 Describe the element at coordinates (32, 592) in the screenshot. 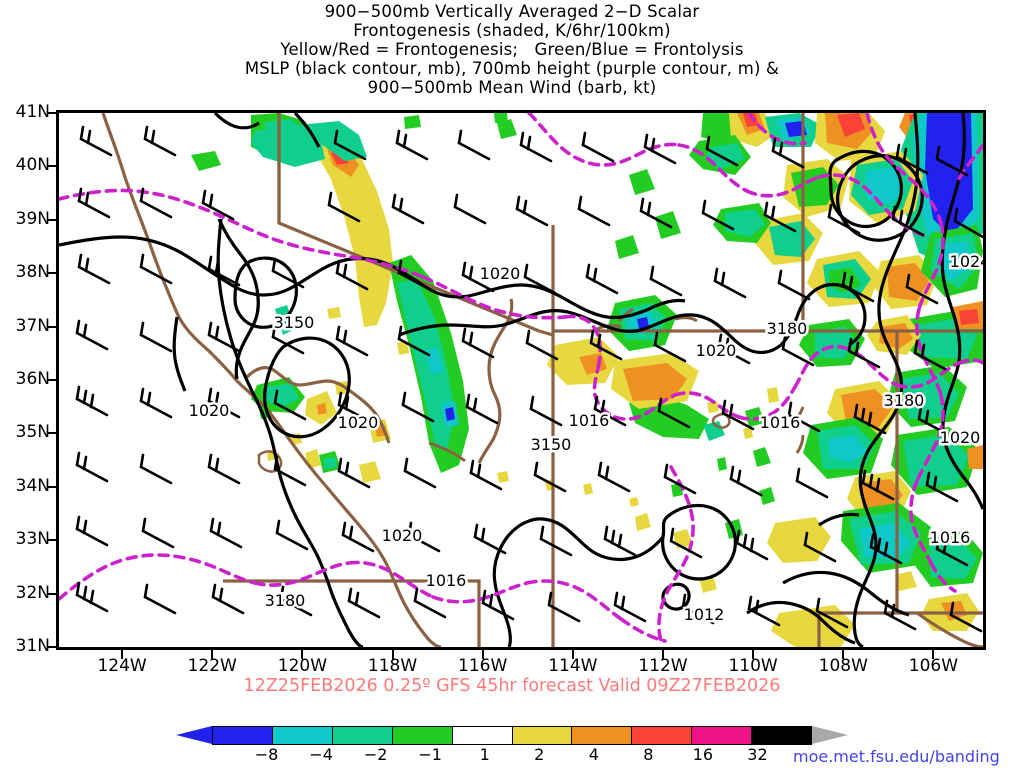

I see `latitude-label-32n: 32N` at that location.